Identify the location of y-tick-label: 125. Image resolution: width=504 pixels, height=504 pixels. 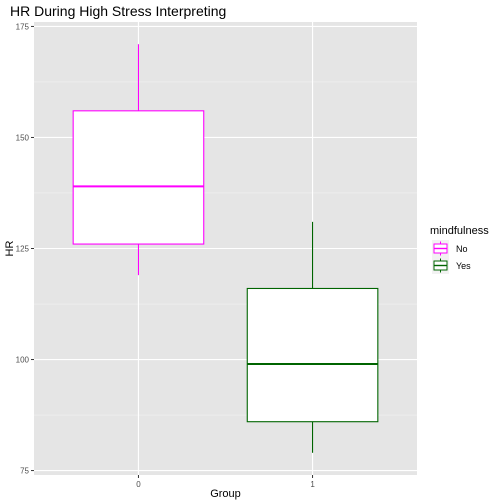
(23, 249).